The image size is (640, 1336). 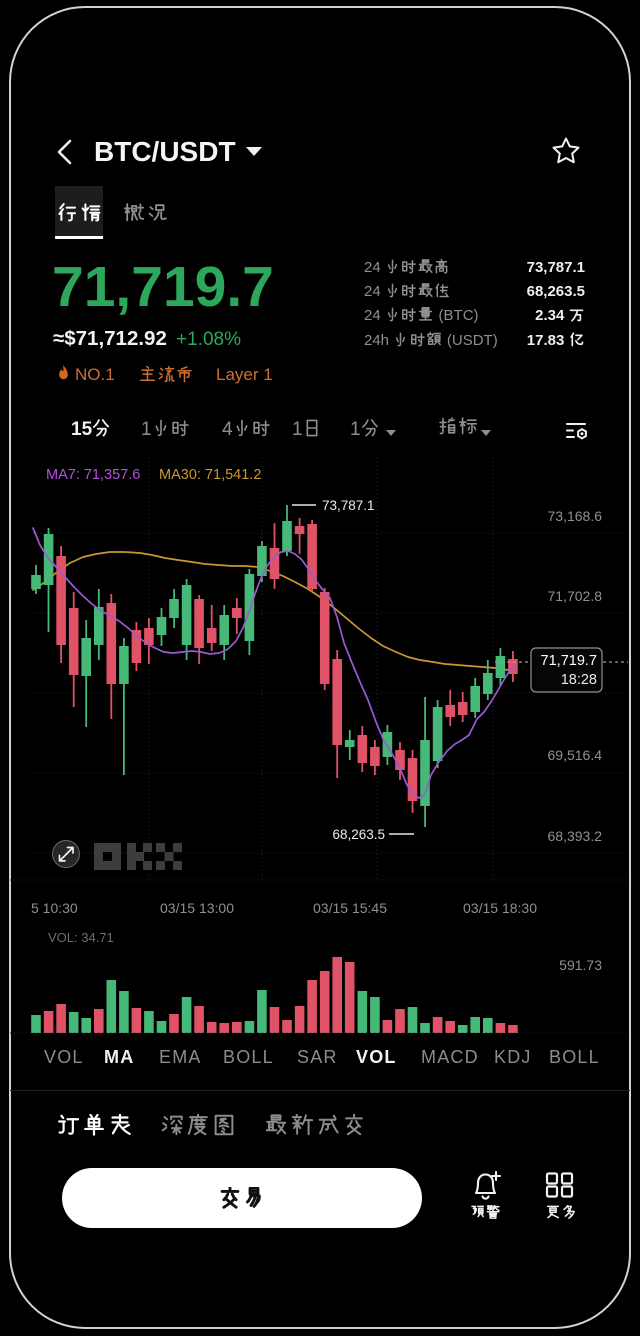 What do you see at coordinates (197, 908) in the screenshot?
I see `svg-text: 03/15 13:00` at bounding box center [197, 908].